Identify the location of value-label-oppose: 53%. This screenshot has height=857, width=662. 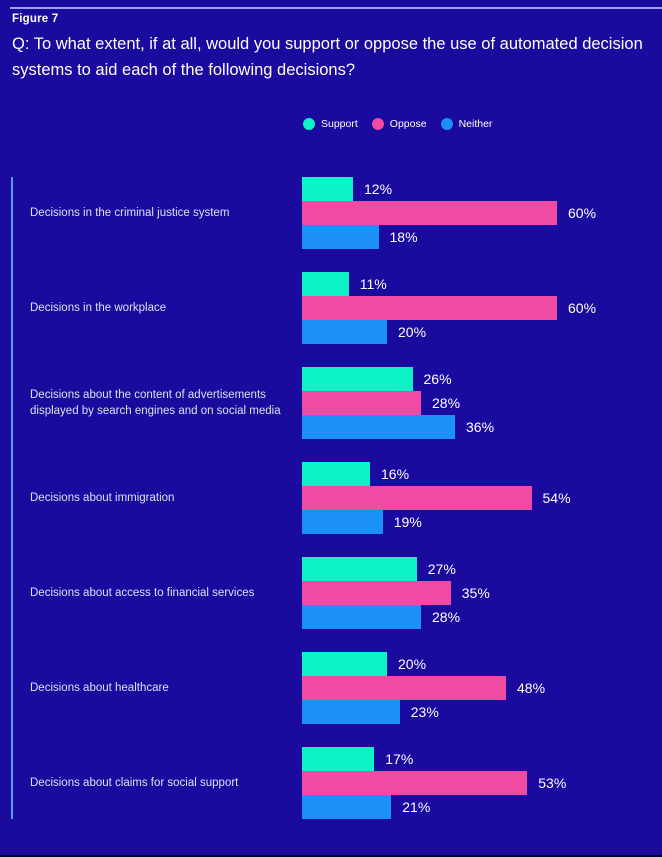
(552, 783).